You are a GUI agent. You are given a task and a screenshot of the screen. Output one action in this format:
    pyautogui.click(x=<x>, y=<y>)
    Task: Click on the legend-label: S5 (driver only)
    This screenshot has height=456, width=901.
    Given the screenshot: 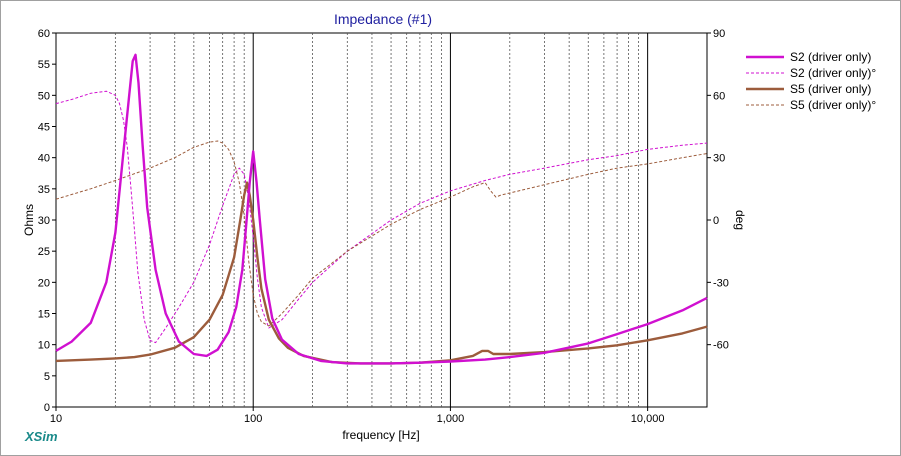 What is the action you would take?
    pyautogui.click(x=830, y=89)
    